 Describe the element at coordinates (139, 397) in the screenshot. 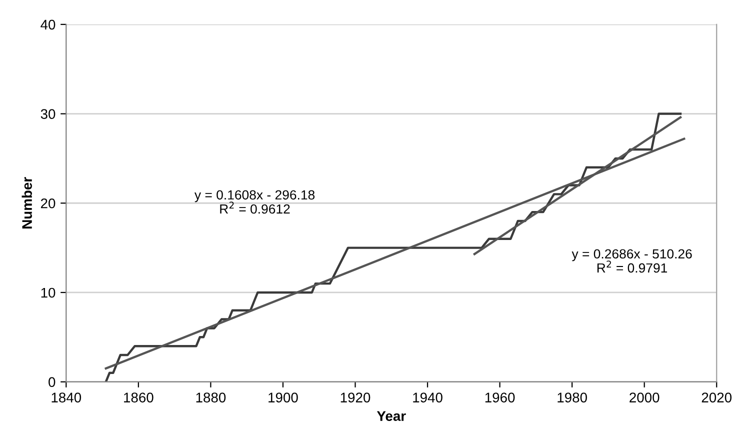

I see `x-tick-label: 1860` at that location.